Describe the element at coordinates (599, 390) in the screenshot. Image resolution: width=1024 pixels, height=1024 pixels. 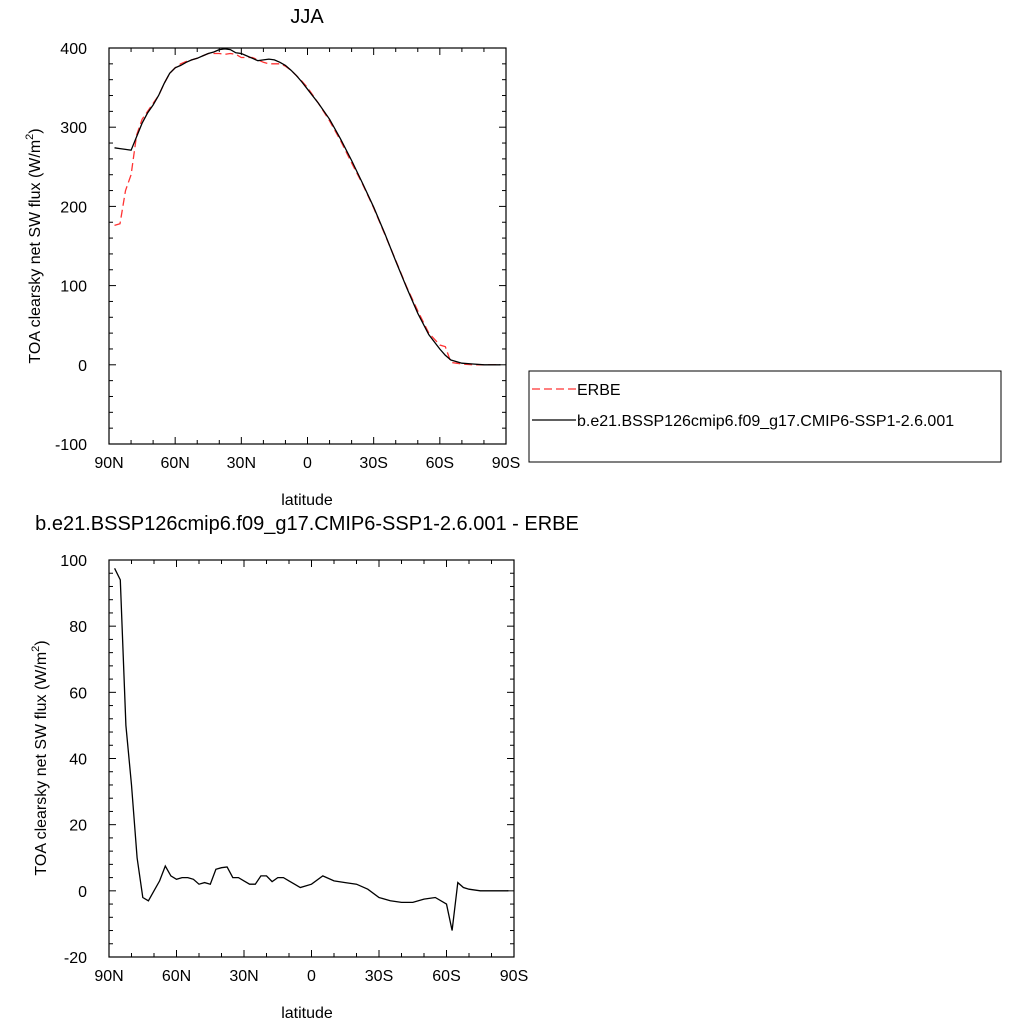
I see `legend-label-erbe: ERBE` at that location.